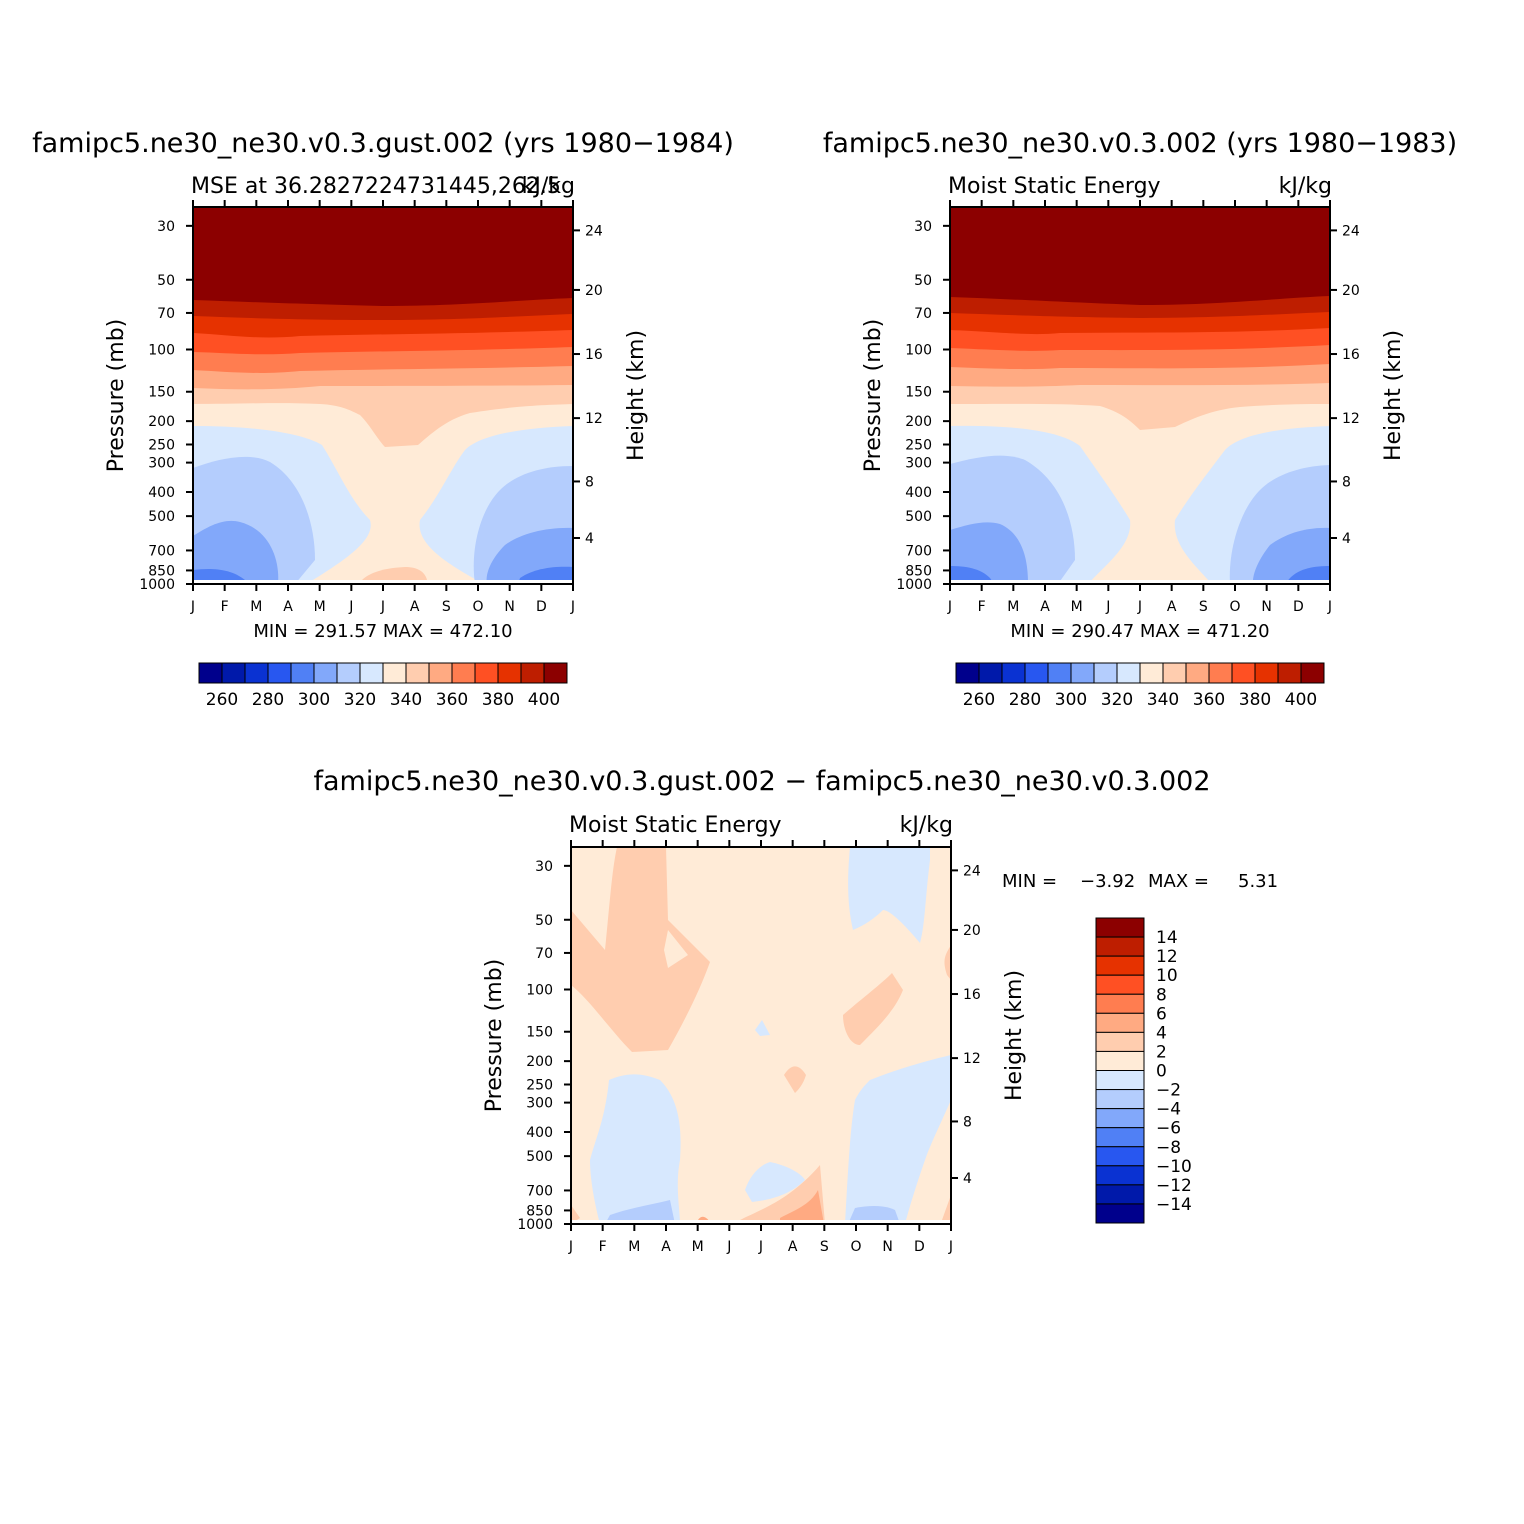  What do you see at coordinates (1209, 700) in the screenshot?
I see `colorbar-label: 360` at bounding box center [1209, 700].